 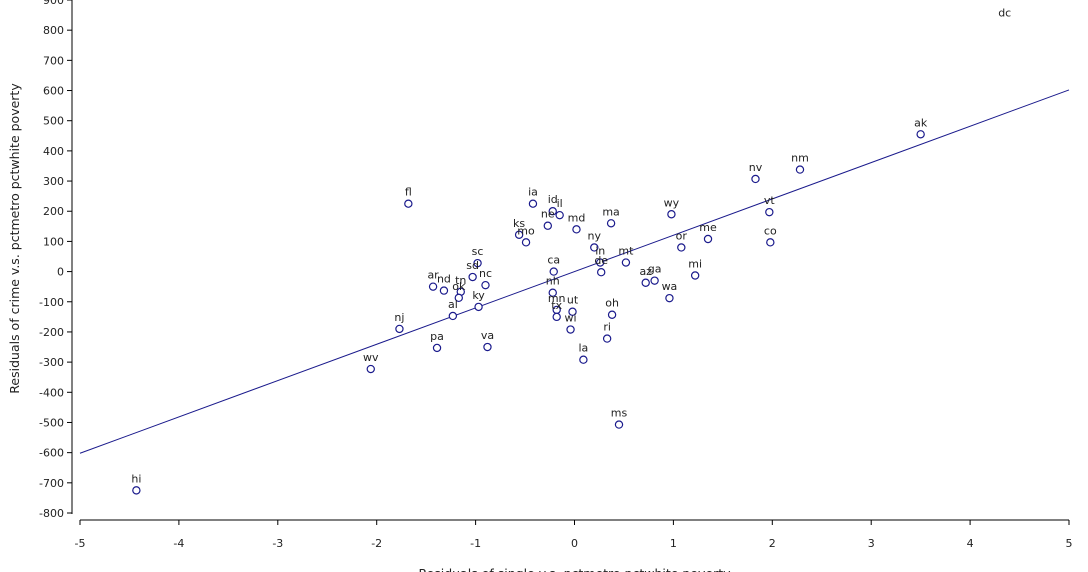 I want to click on data-point-sd, so click(x=472, y=277).